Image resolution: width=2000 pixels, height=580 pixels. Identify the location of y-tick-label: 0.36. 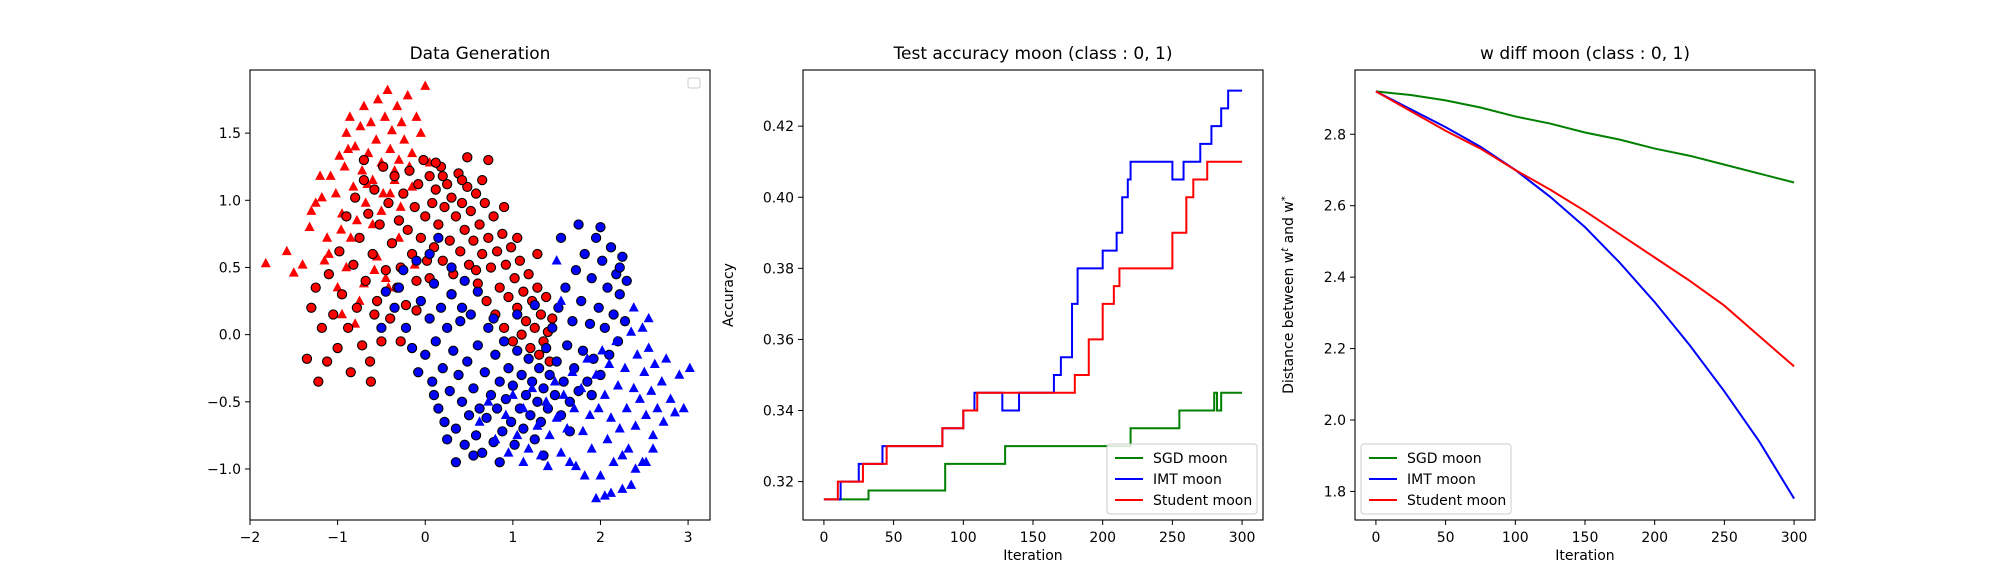
(778, 340).